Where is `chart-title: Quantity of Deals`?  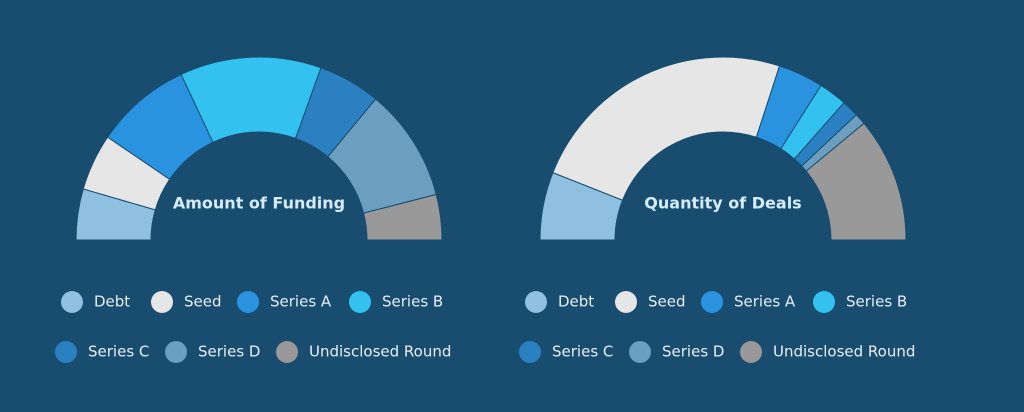
chart-title: Quantity of Deals is located at coordinates (722, 203).